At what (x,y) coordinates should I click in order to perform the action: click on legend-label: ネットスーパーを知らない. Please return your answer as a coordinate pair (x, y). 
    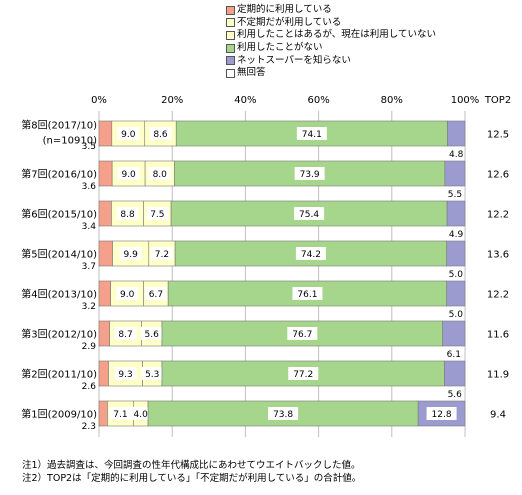
    Looking at the image, I should click on (294, 60).